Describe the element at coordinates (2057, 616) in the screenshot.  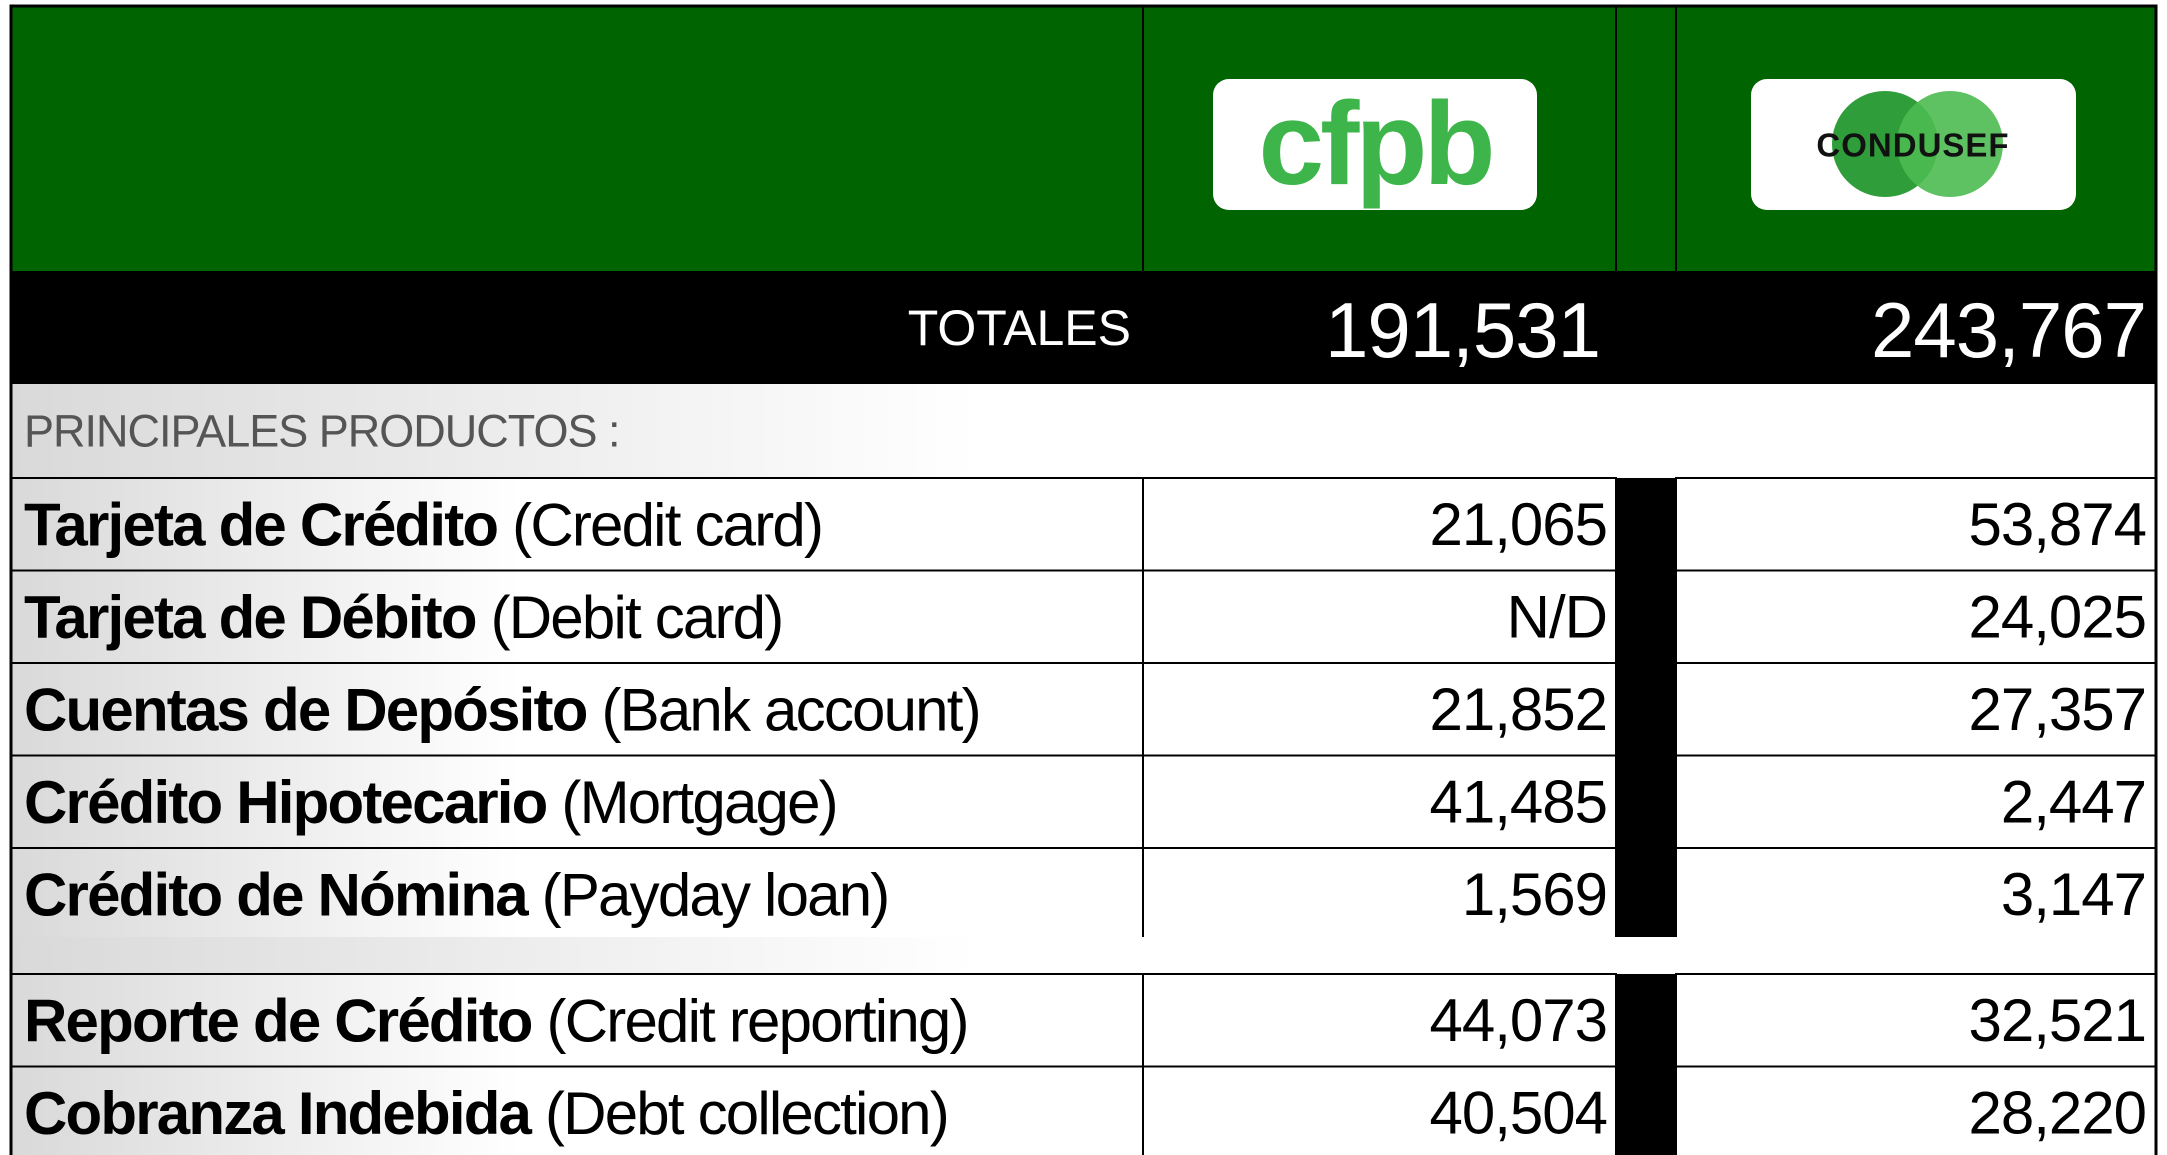
I see `condusef-value: 24,025` at that location.